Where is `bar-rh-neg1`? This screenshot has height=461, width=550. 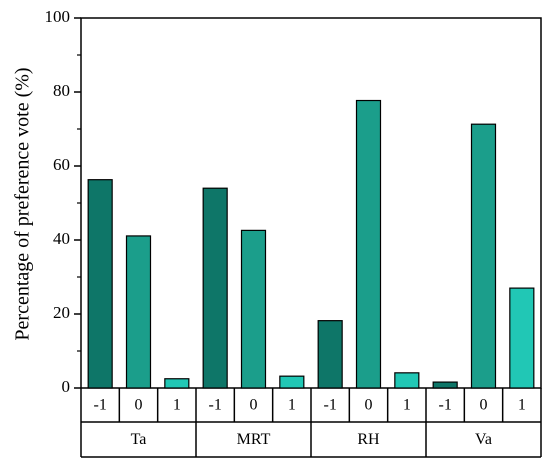 bar-rh-neg1 is located at coordinates (330, 354).